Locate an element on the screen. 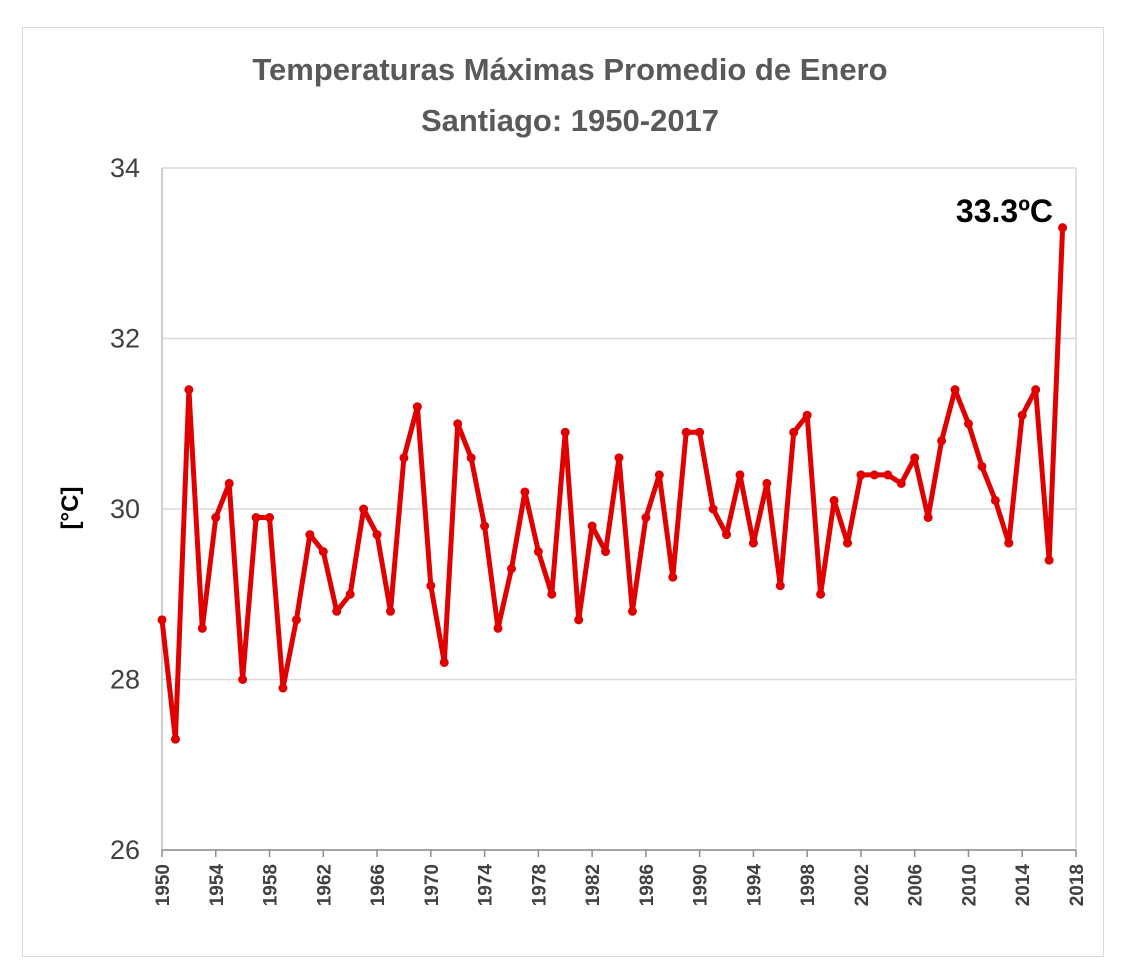 The height and width of the screenshot is (978, 1140). x-tick-label: 1986 is located at coordinates (647, 885).